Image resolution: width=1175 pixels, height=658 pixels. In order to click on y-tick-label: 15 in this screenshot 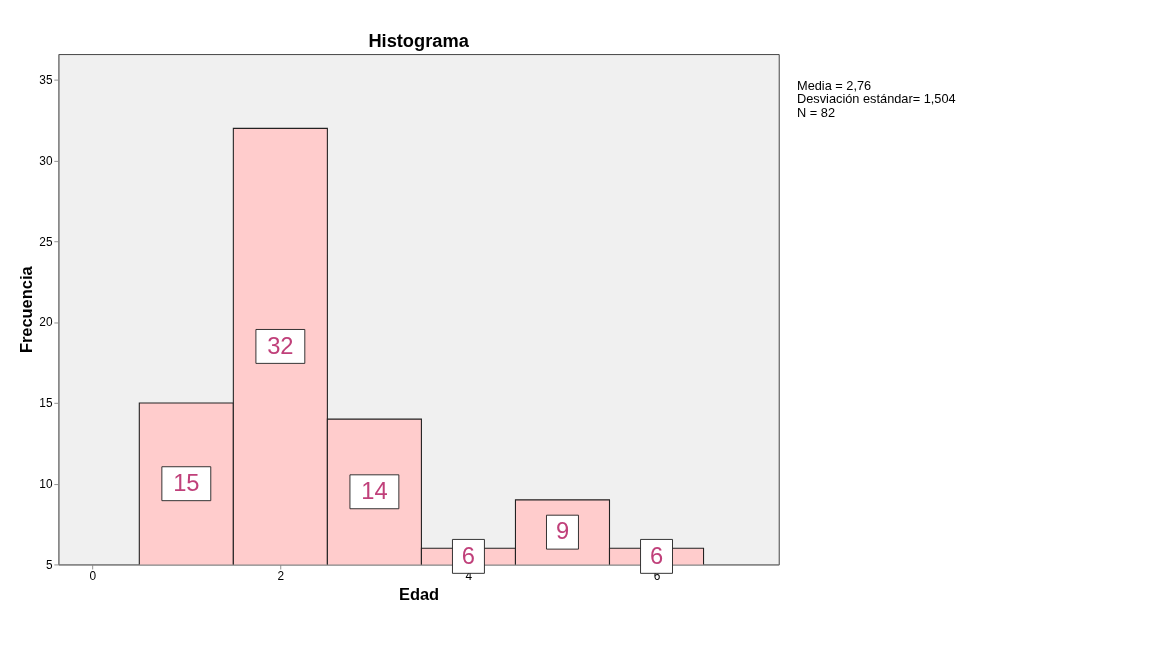, I will do `click(46, 403)`.